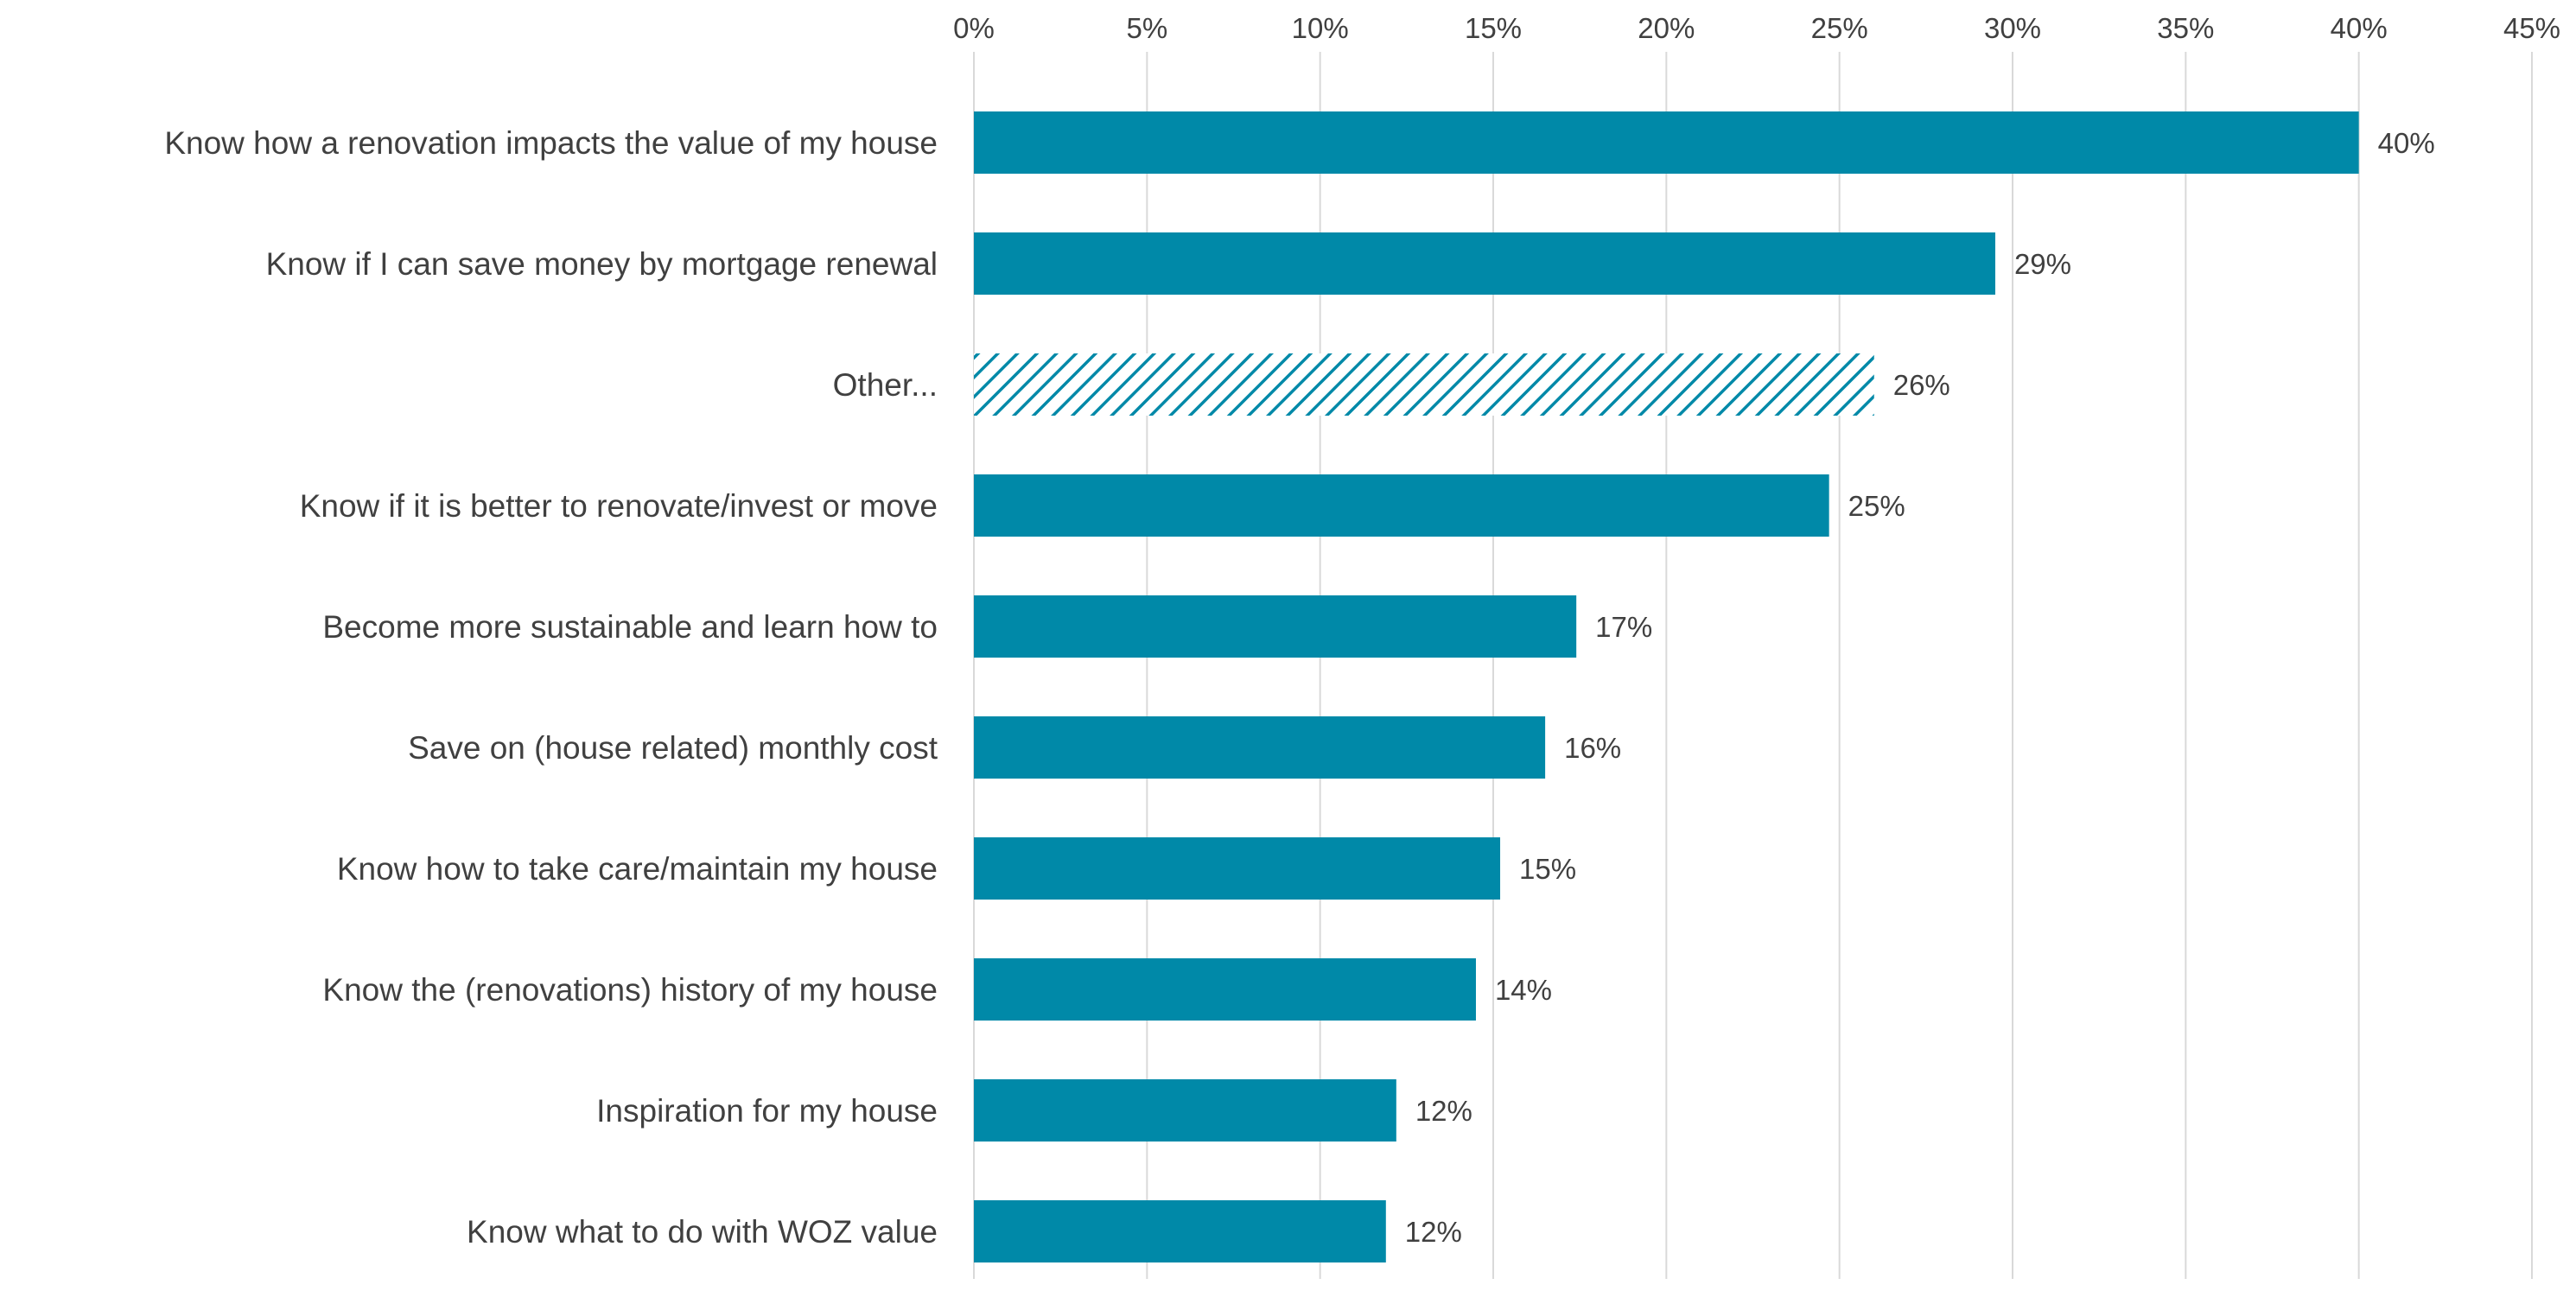 The image size is (2576, 1291). Describe the element at coordinates (1922, 385) in the screenshot. I see `value-label: 26%` at that location.